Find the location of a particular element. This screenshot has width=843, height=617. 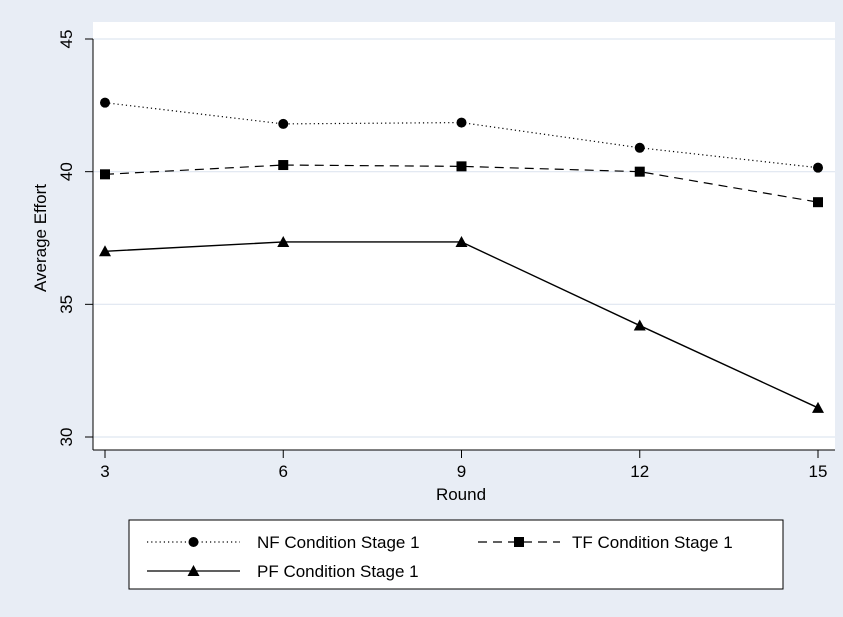

y-tick-label: 45 is located at coordinates (66, 39).